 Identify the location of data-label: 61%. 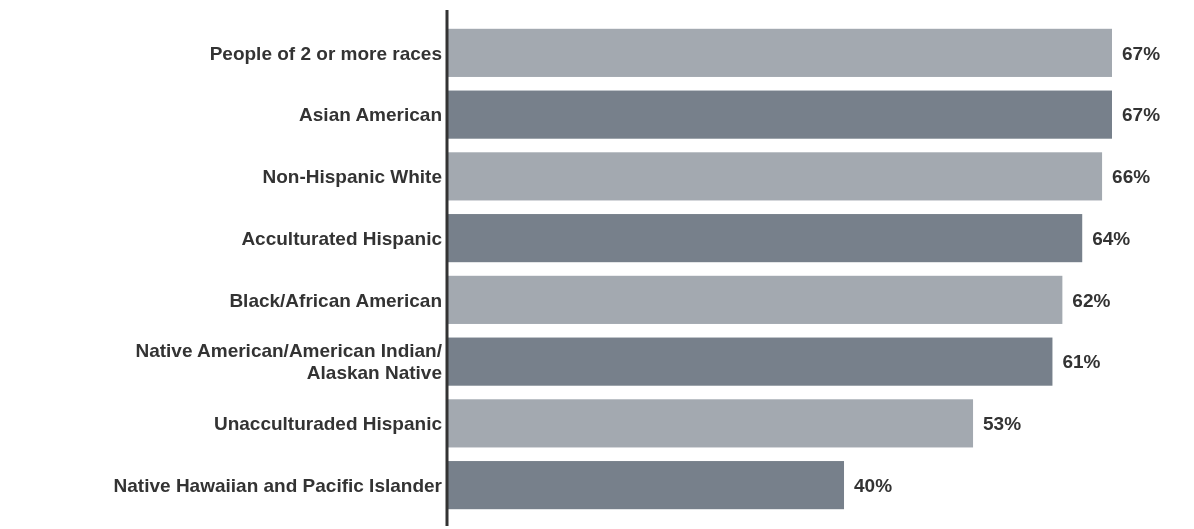
(1081, 362).